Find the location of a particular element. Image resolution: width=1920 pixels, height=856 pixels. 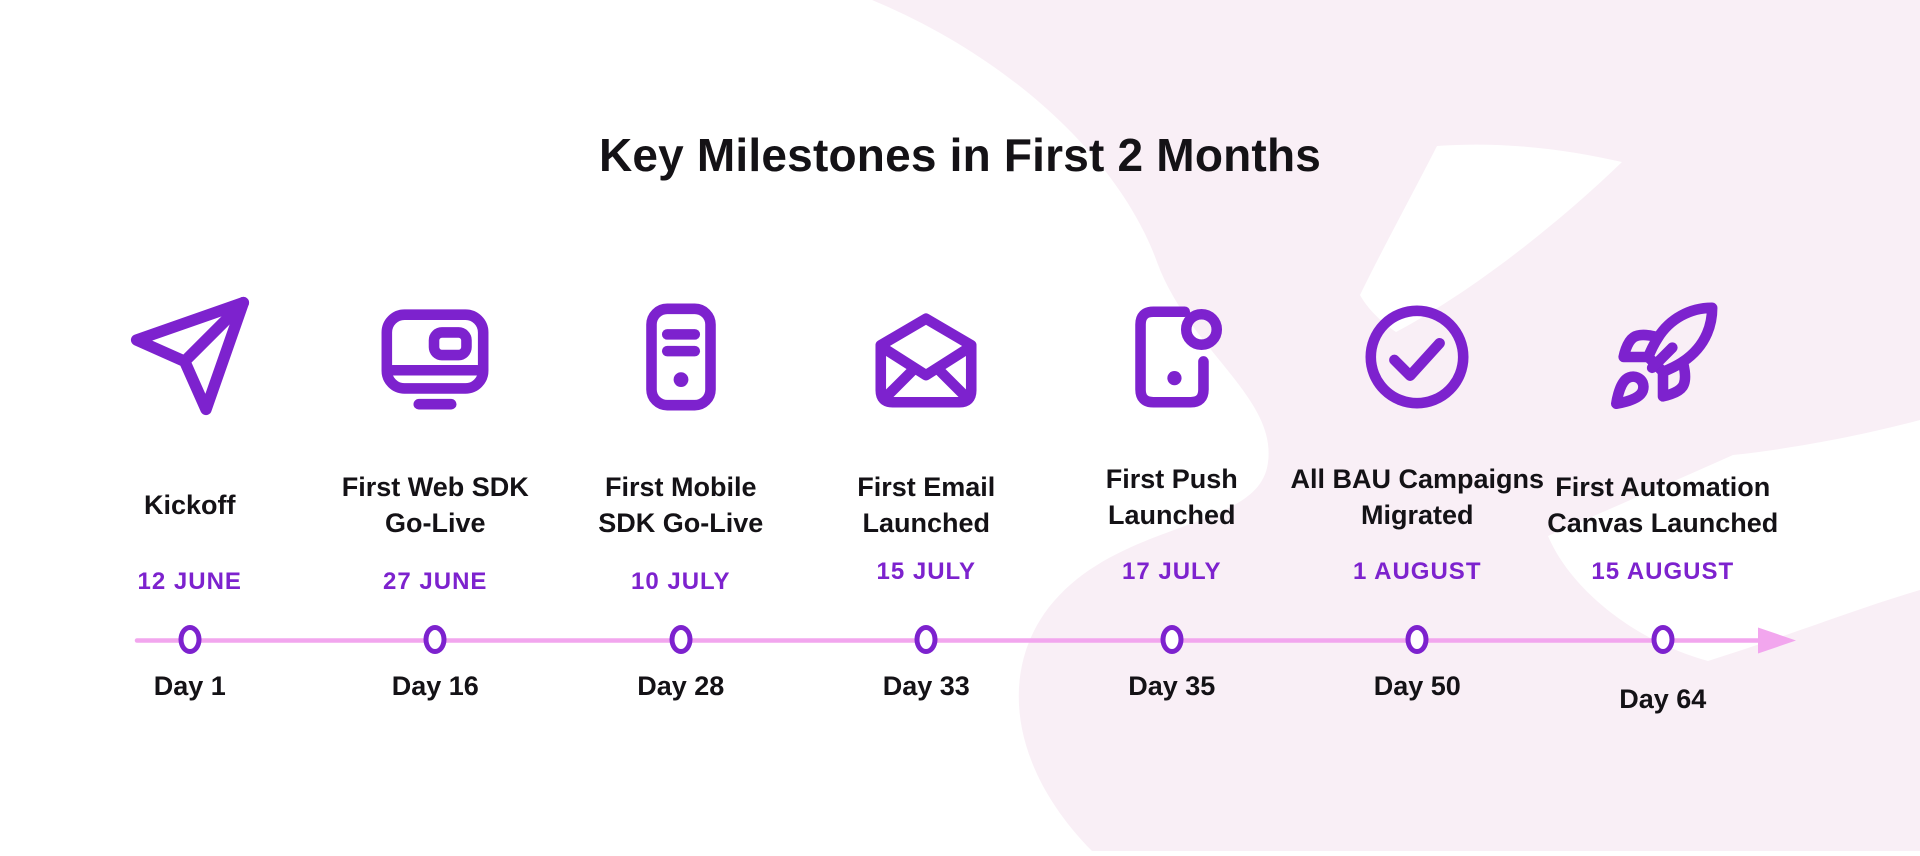

check-circle-icon is located at coordinates (1417, 357).